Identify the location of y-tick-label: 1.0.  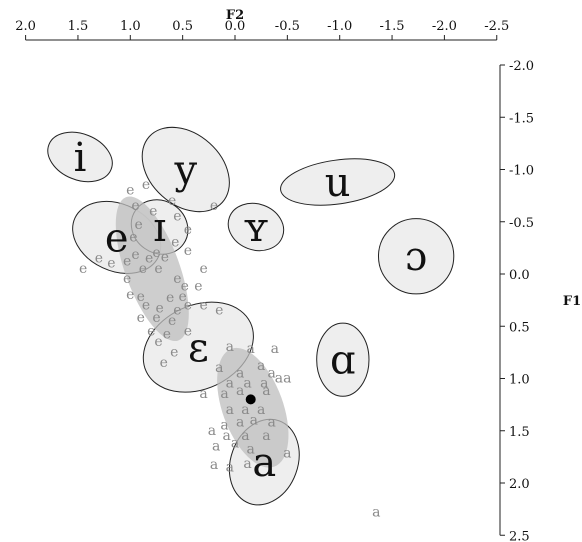
(519, 380).